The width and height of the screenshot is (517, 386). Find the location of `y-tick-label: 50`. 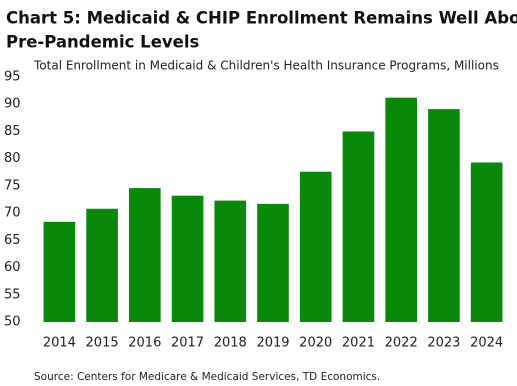

y-tick-label: 50 is located at coordinates (12, 322).